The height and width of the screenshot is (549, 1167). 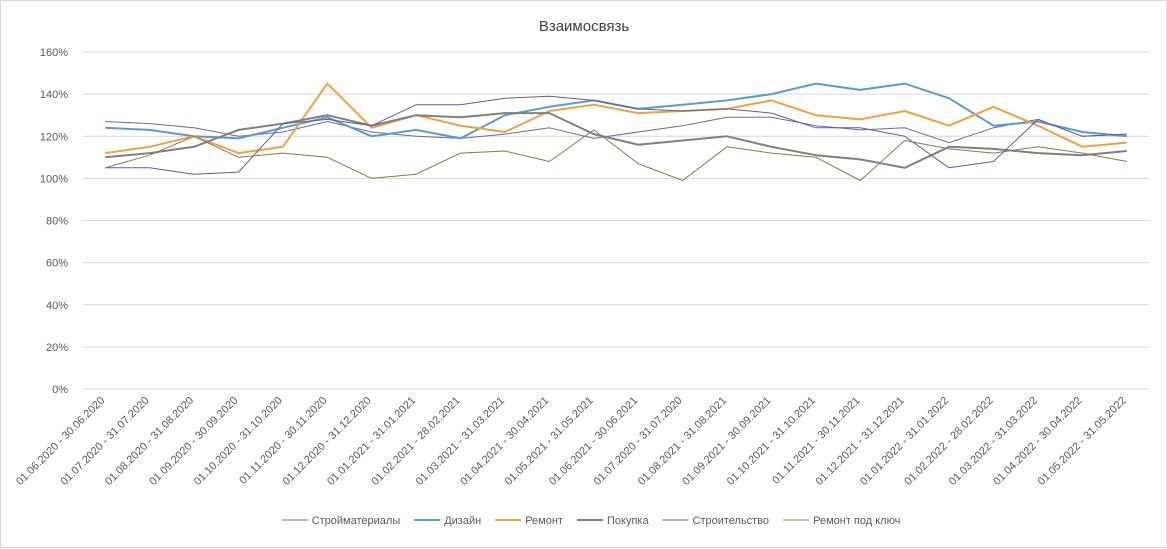 I want to click on x-tick-label: 01.01.2021 - 31.01.2021, so click(x=371, y=441).